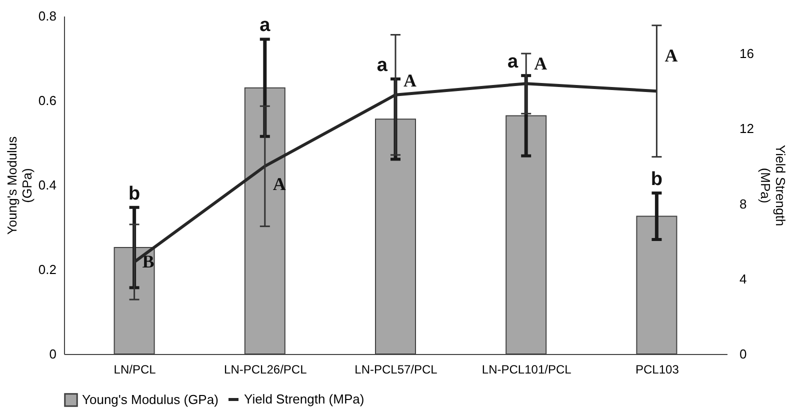 This screenshot has width=796, height=420. What do you see at coordinates (148, 261) in the screenshot?
I see `annotation: B` at bounding box center [148, 261].